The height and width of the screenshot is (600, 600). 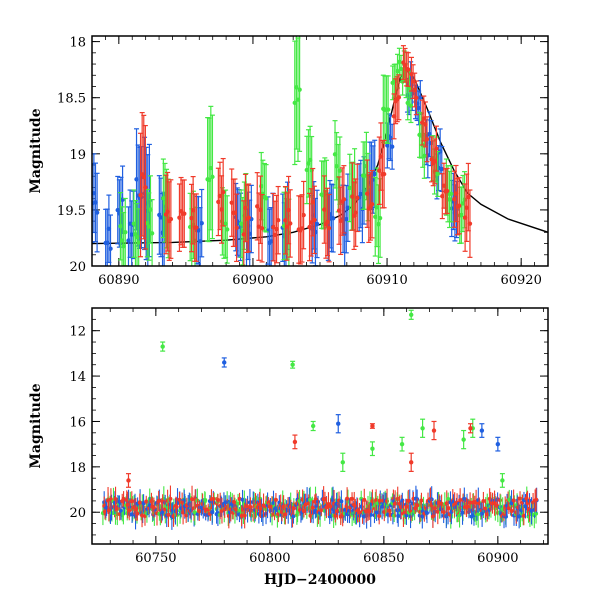 I want to click on top-y-axis-title: Magnitude, so click(x=36, y=150).